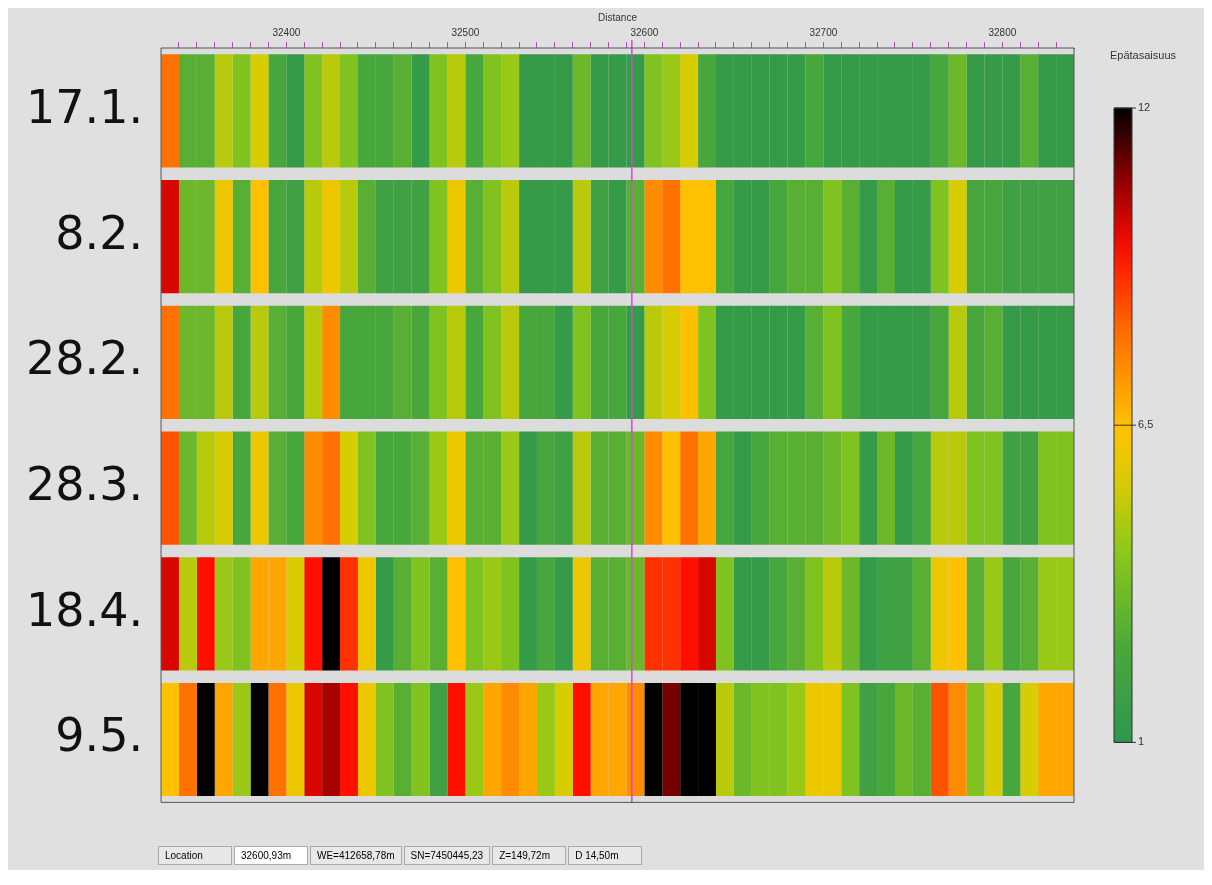 This screenshot has height=885, width=1212. I want to click on color-bar-label: 1, so click(1141, 741).